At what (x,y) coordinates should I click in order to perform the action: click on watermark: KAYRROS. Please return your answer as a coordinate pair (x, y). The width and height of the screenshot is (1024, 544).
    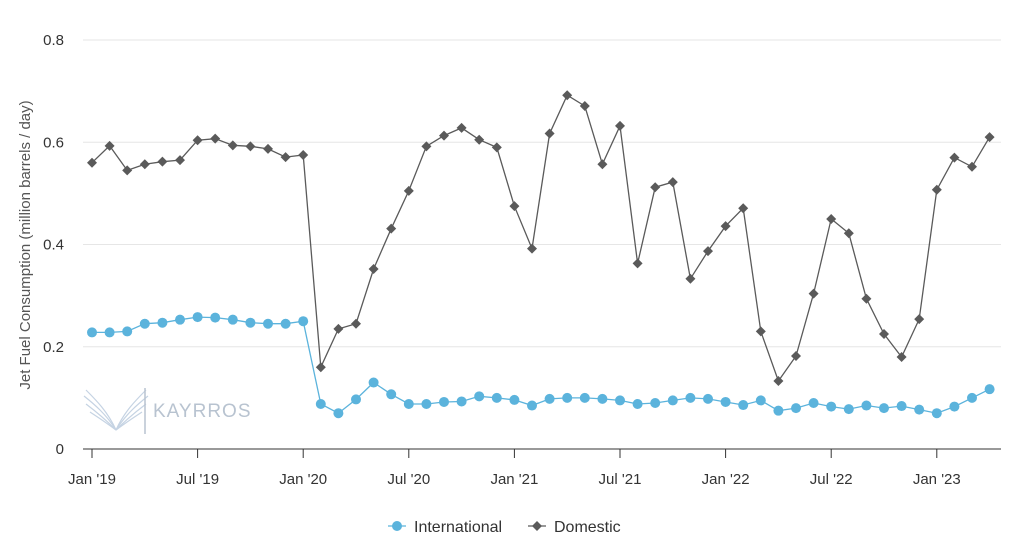
    Looking at the image, I should click on (167, 411).